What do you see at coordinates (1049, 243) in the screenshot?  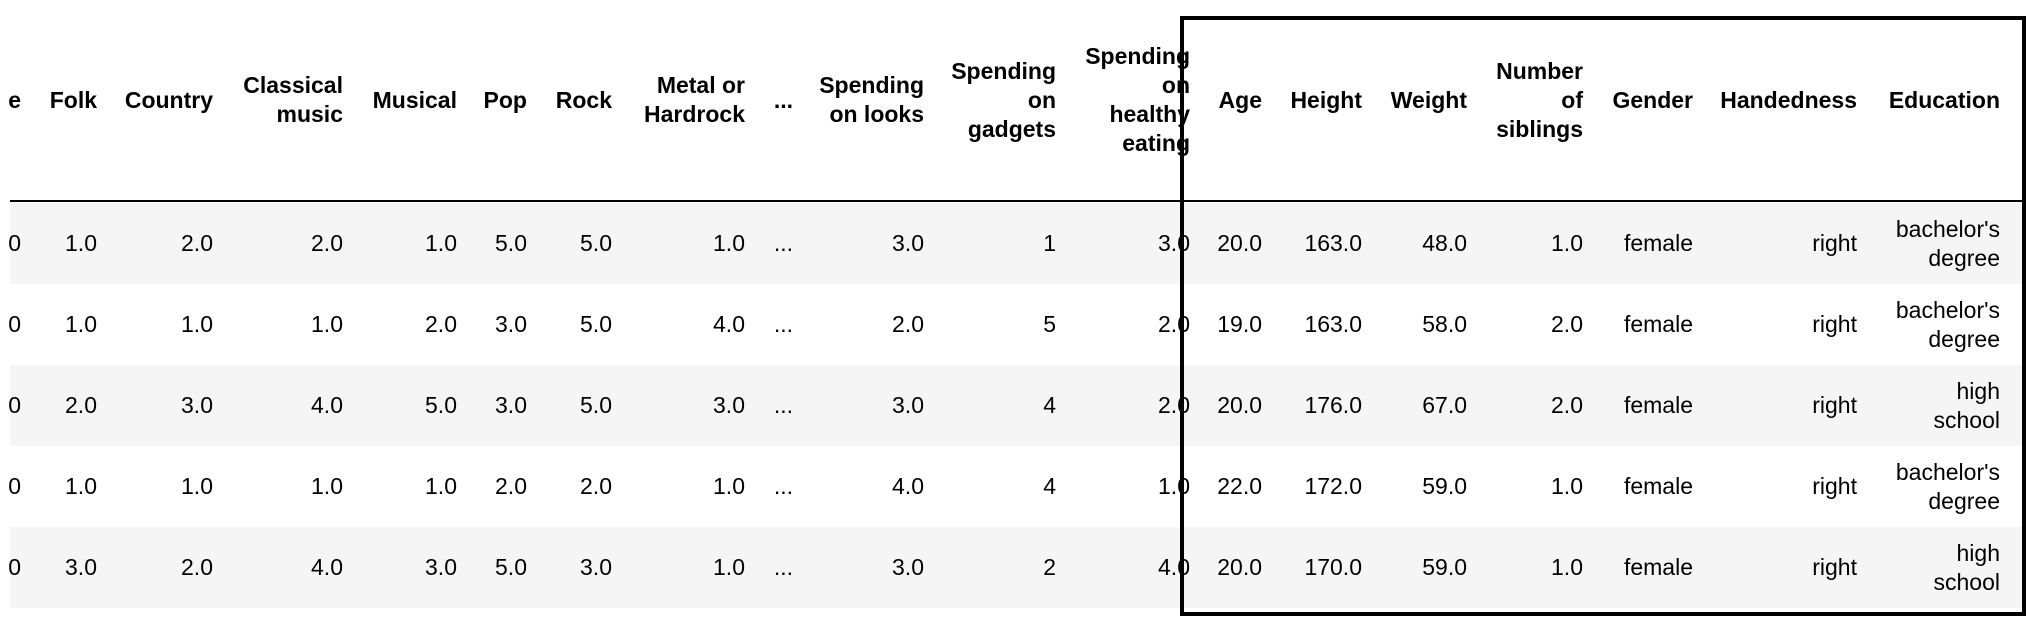 I see `table-cell: 1` at bounding box center [1049, 243].